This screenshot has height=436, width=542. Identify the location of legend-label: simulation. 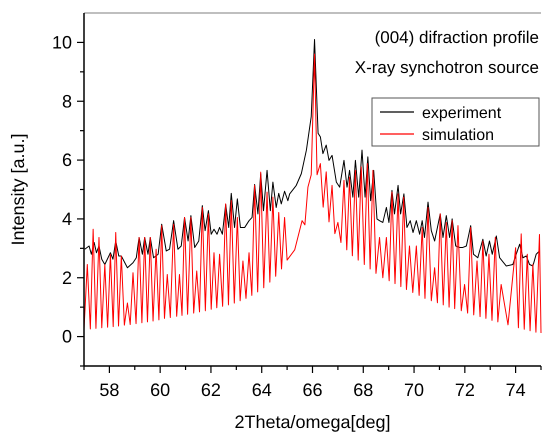
(458, 135).